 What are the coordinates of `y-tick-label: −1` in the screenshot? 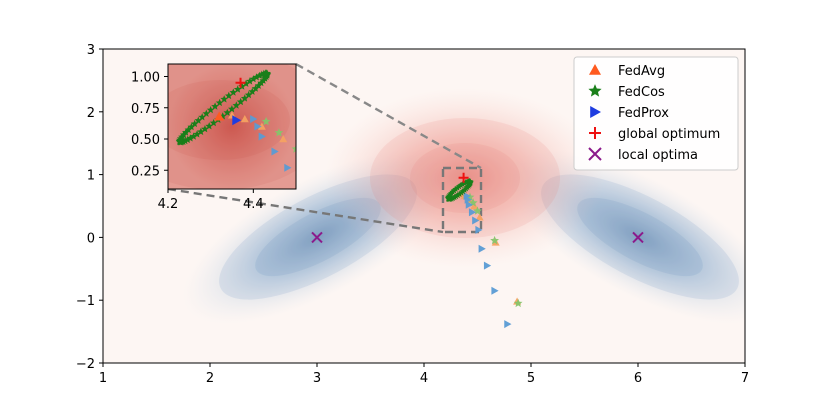 It's located at (85, 301).